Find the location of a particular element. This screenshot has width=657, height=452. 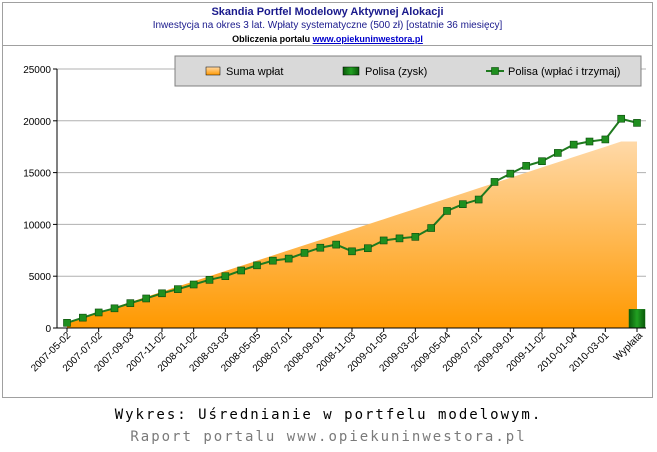

y-tick-label: 5000 is located at coordinates (40, 277).